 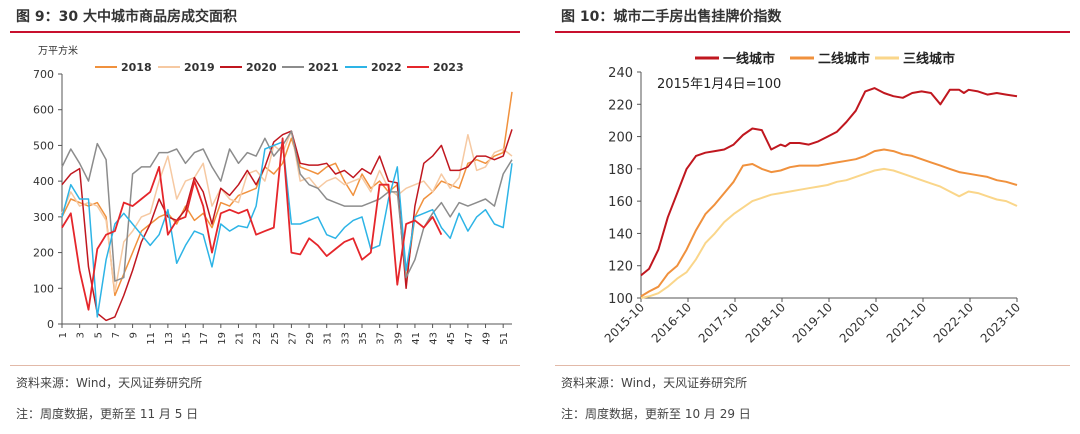 I want to click on x-tick-label: 15, so click(x=187, y=338).